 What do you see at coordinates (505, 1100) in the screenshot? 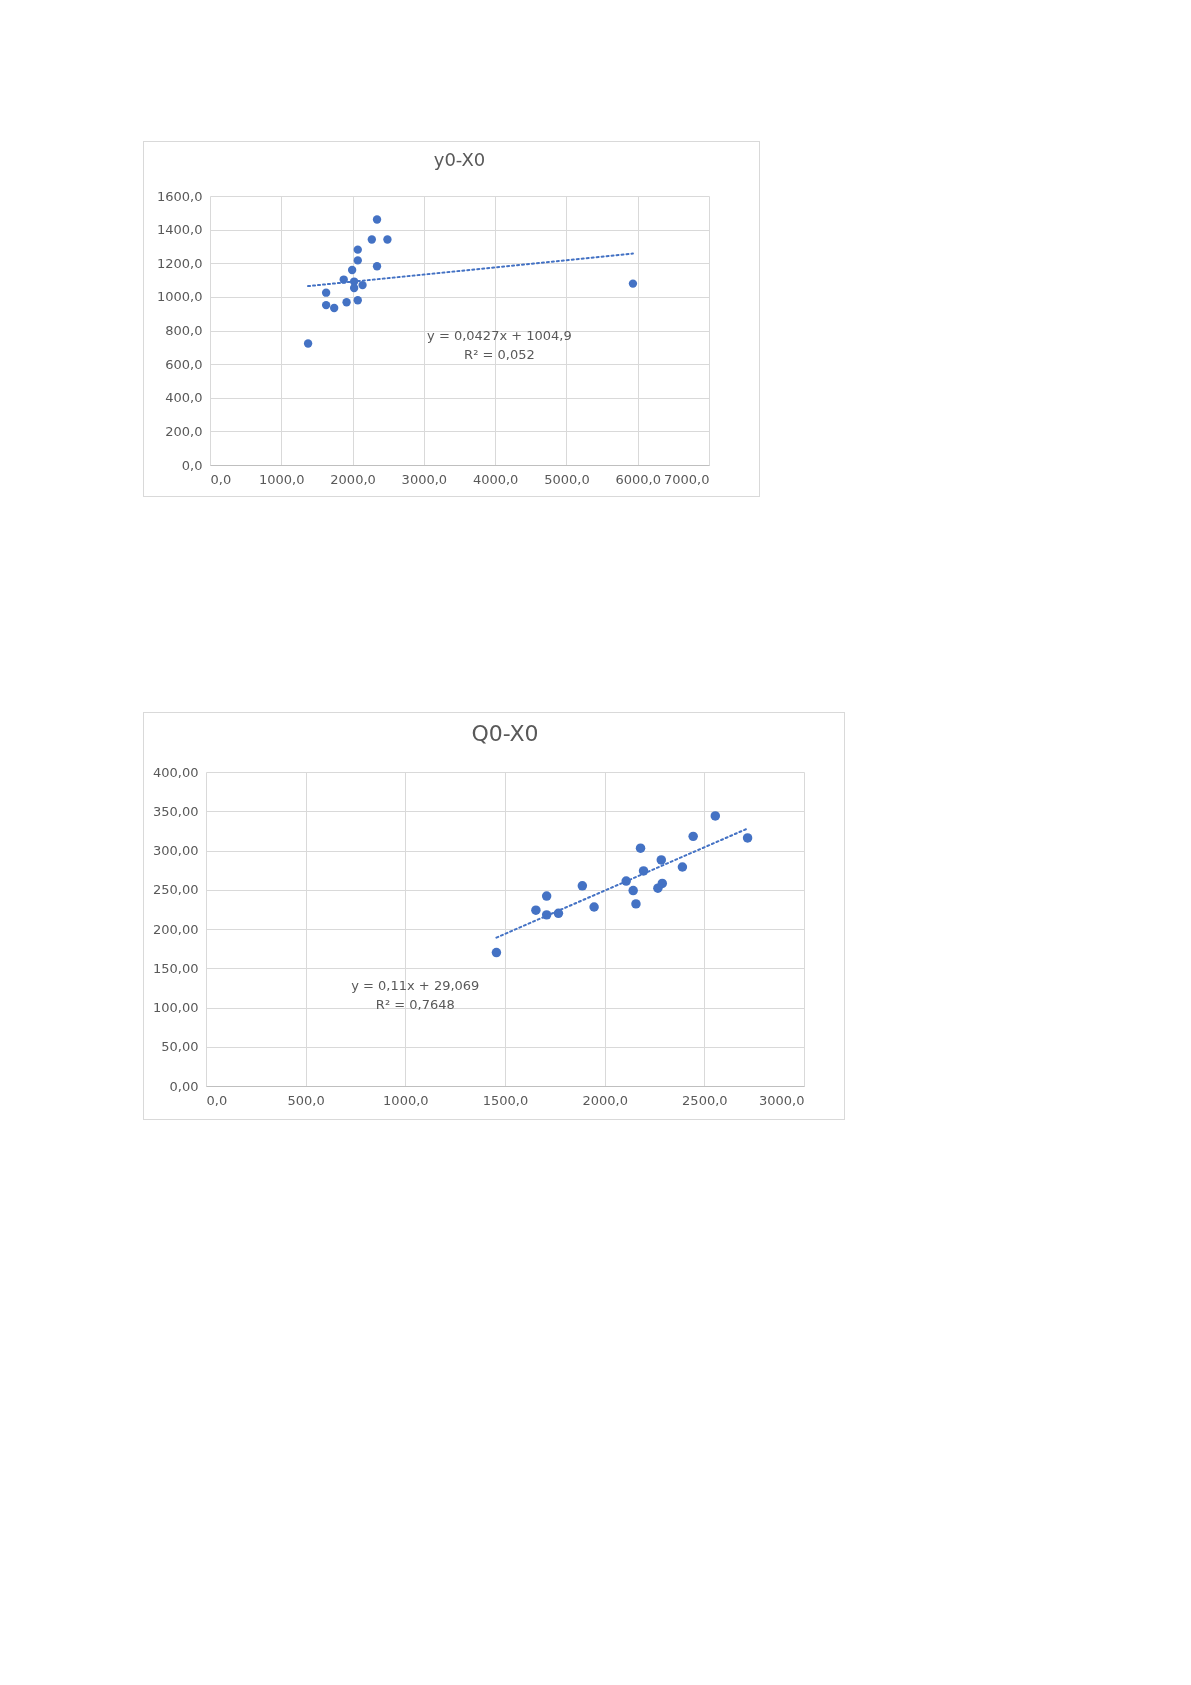
I see `x-tick-label: 1500,0` at bounding box center [505, 1100].